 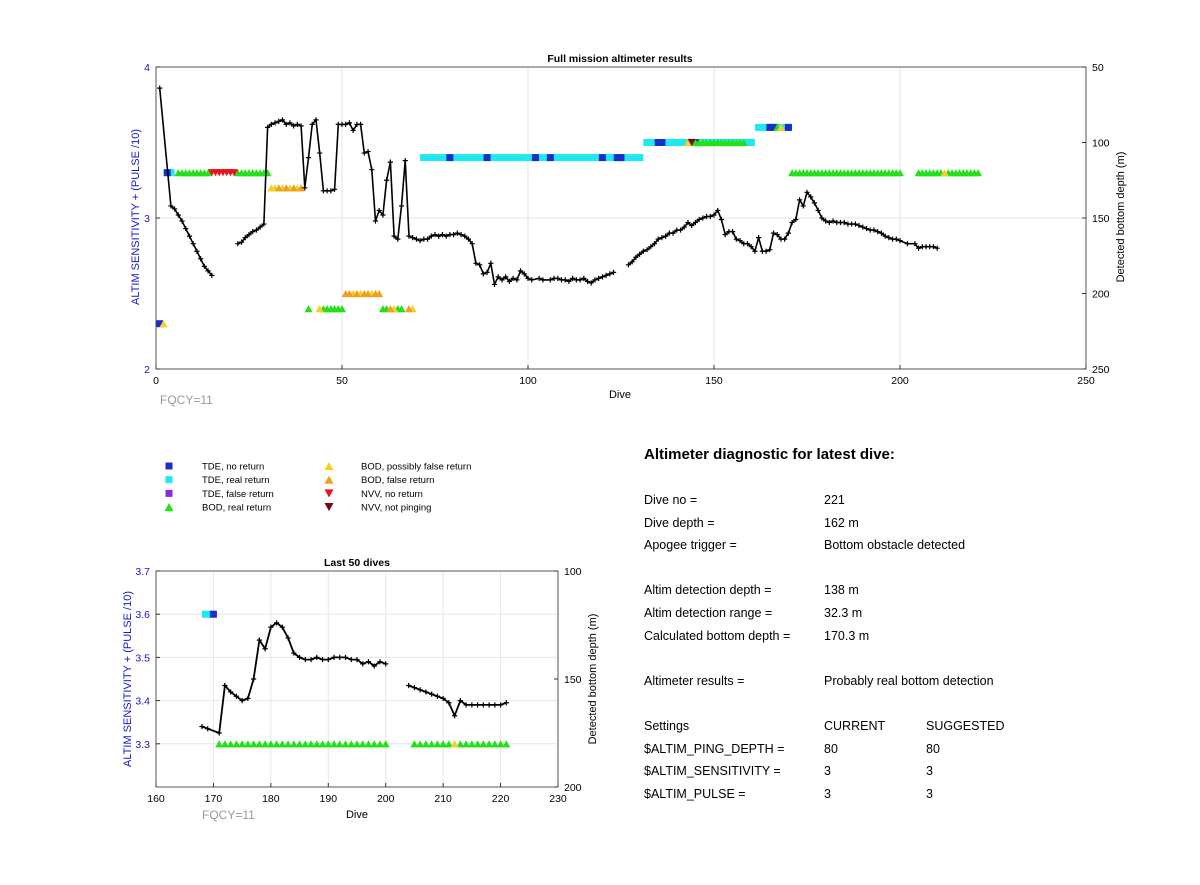 I want to click on settings-header-row: Settings CURRENT SUGGESTED, so click(x=904, y=730).